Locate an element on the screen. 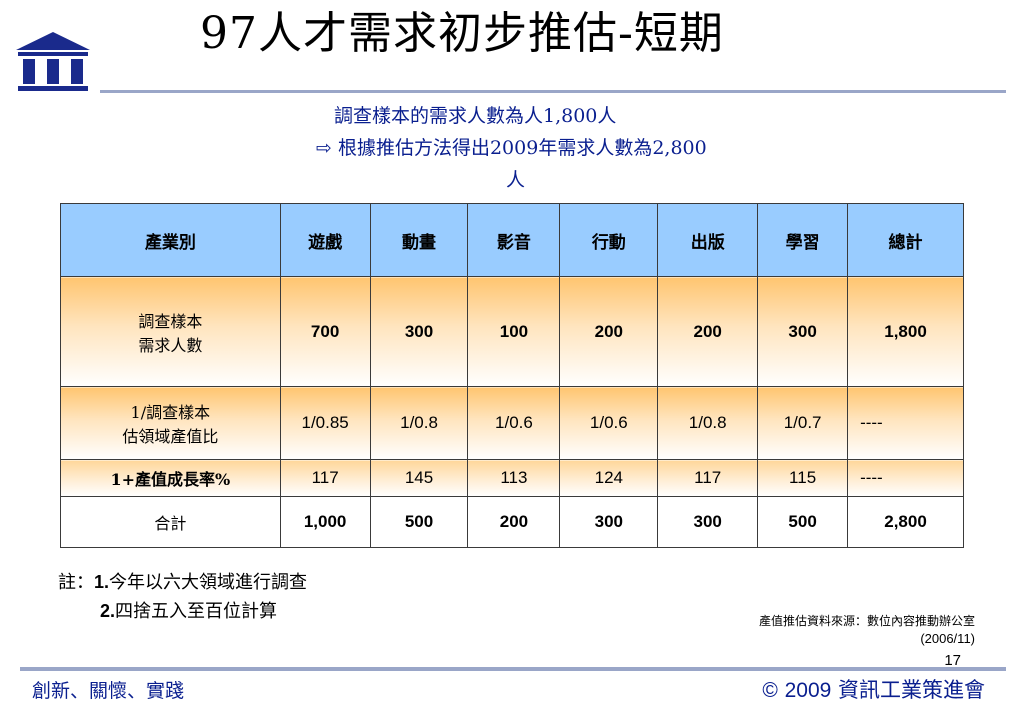 This screenshot has width=1023, height=708. page-number: 17 is located at coordinates (952, 660).